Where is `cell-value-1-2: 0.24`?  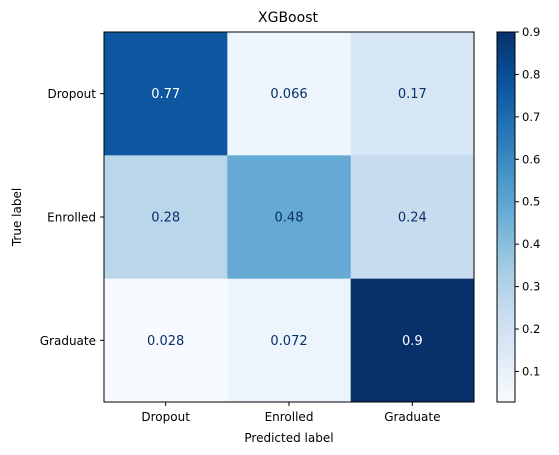
cell-value-1-2: 0.24 is located at coordinates (412, 218).